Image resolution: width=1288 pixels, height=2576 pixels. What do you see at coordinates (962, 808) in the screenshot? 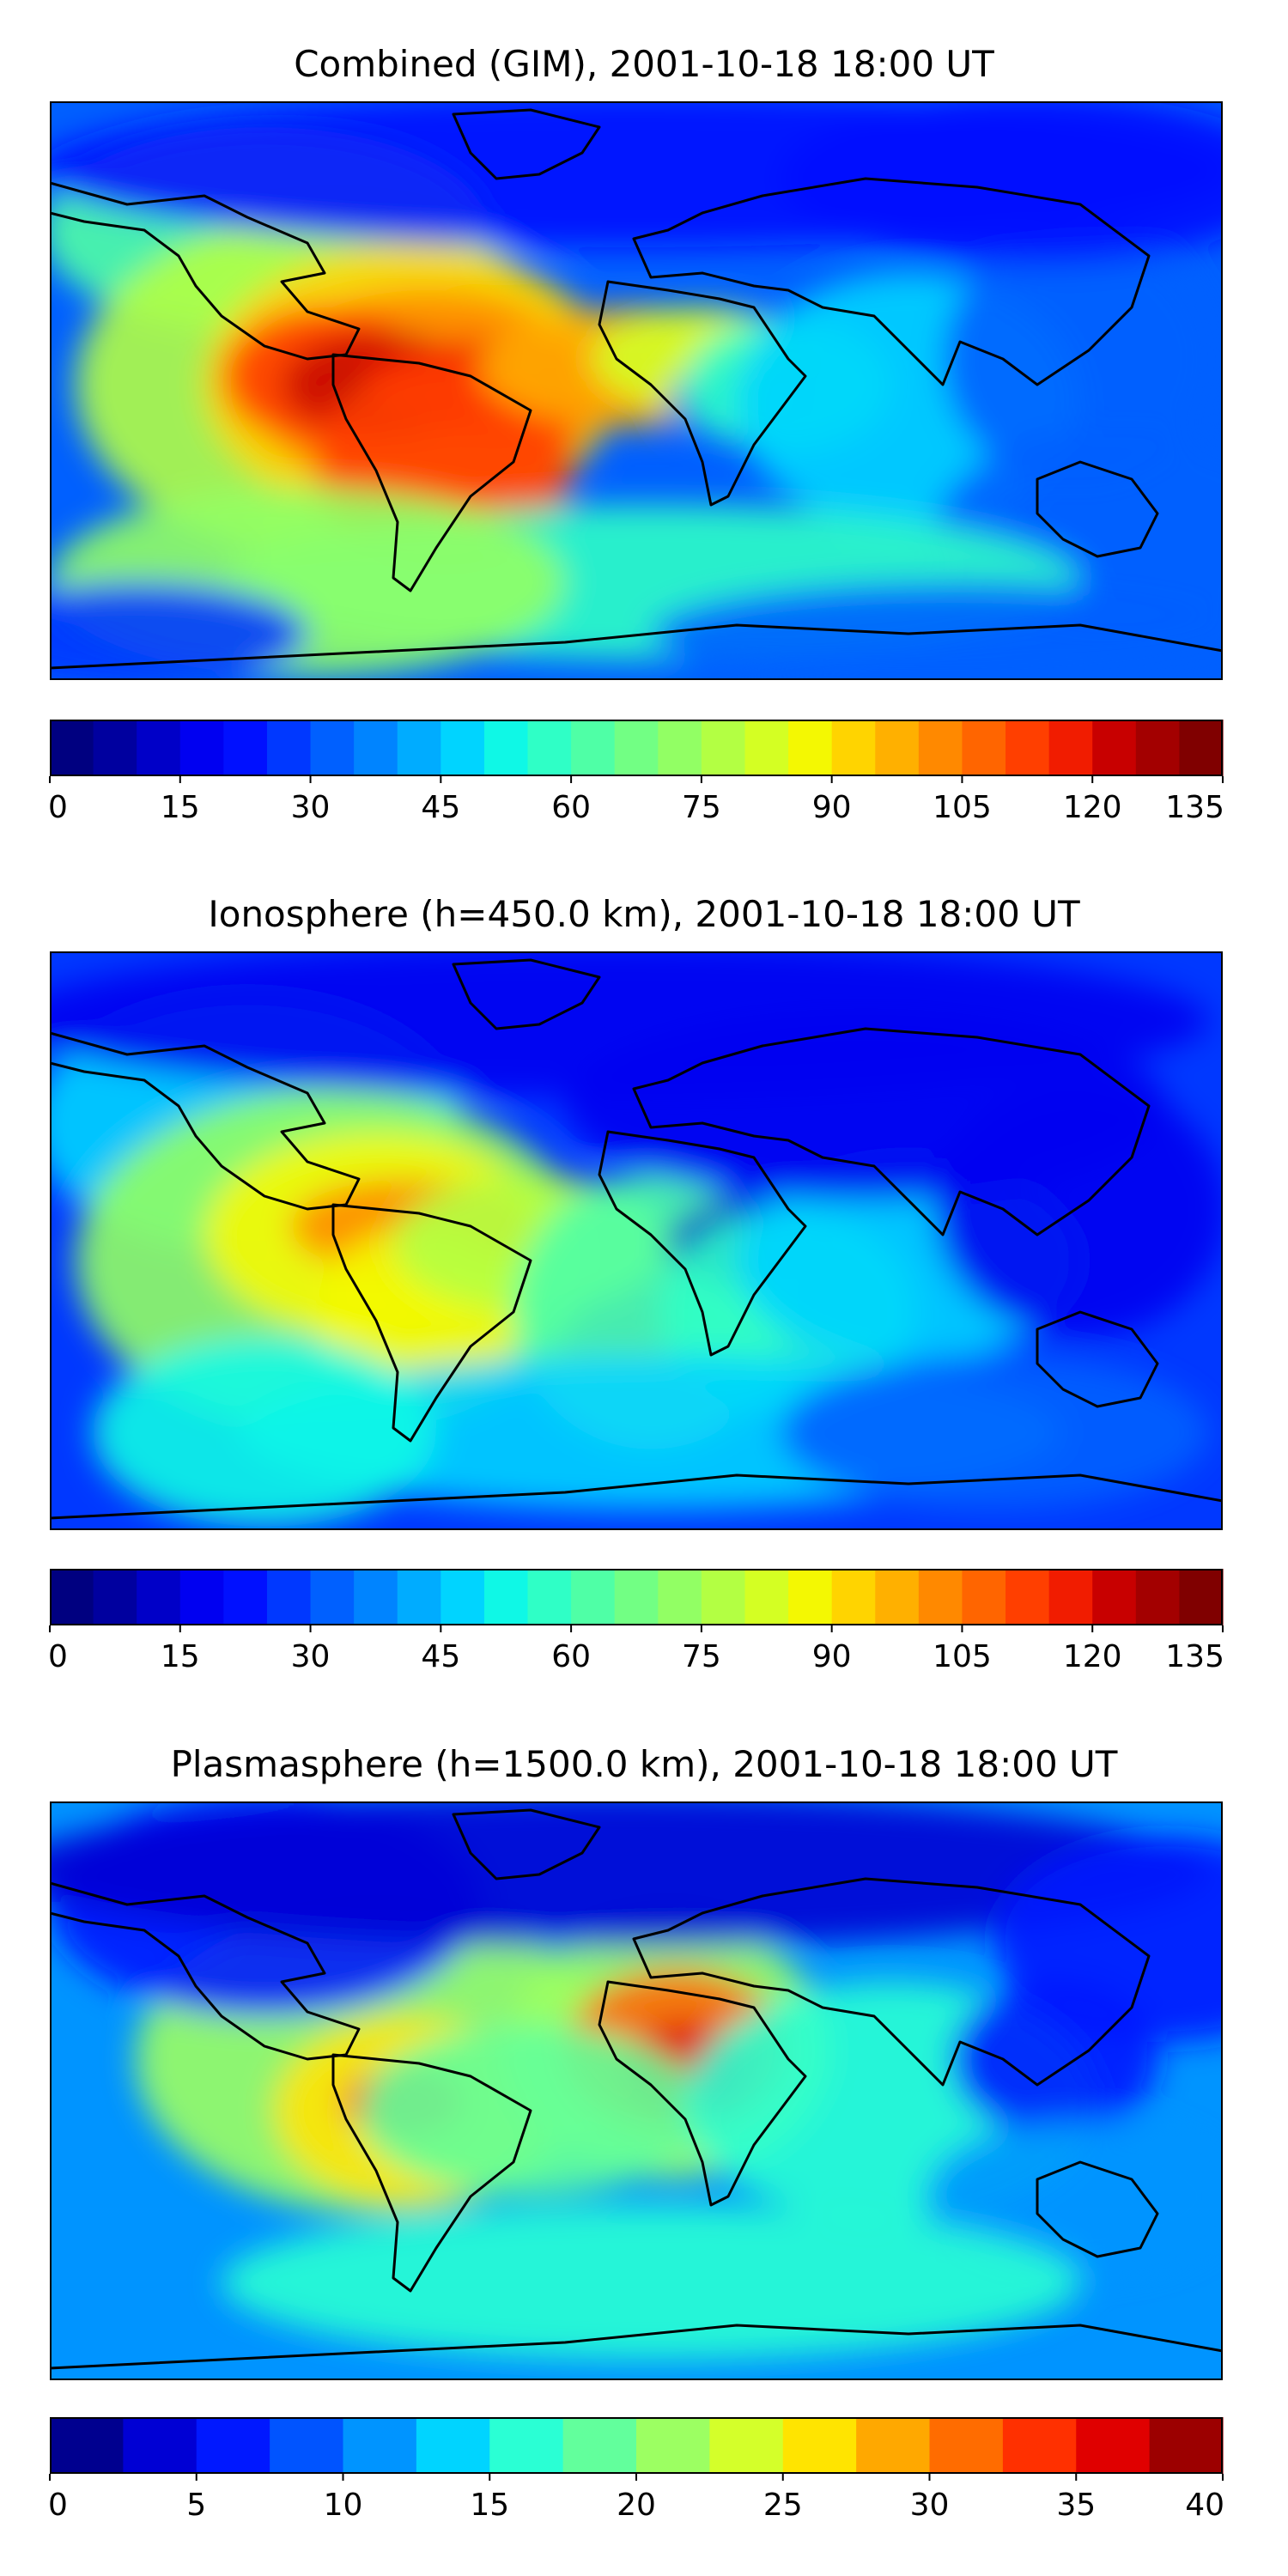
I see `colorbar-tick-label: 105` at bounding box center [962, 808].